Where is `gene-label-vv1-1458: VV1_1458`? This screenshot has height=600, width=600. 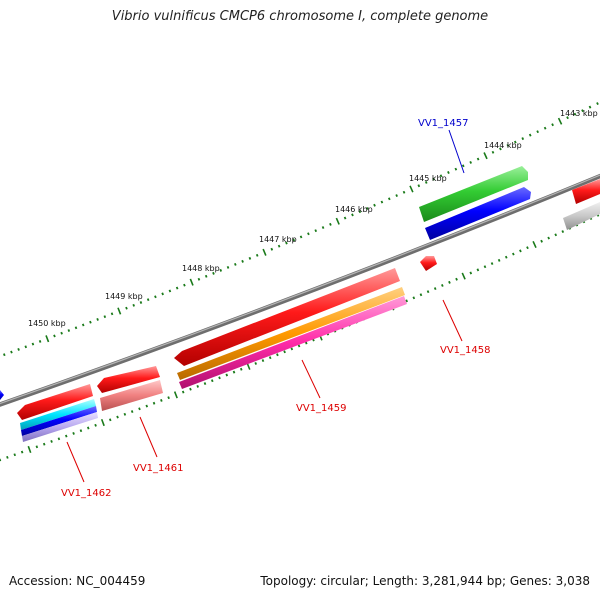 gene-label-vv1-1458: VV1_1458 is located at coordinates (465, 350).